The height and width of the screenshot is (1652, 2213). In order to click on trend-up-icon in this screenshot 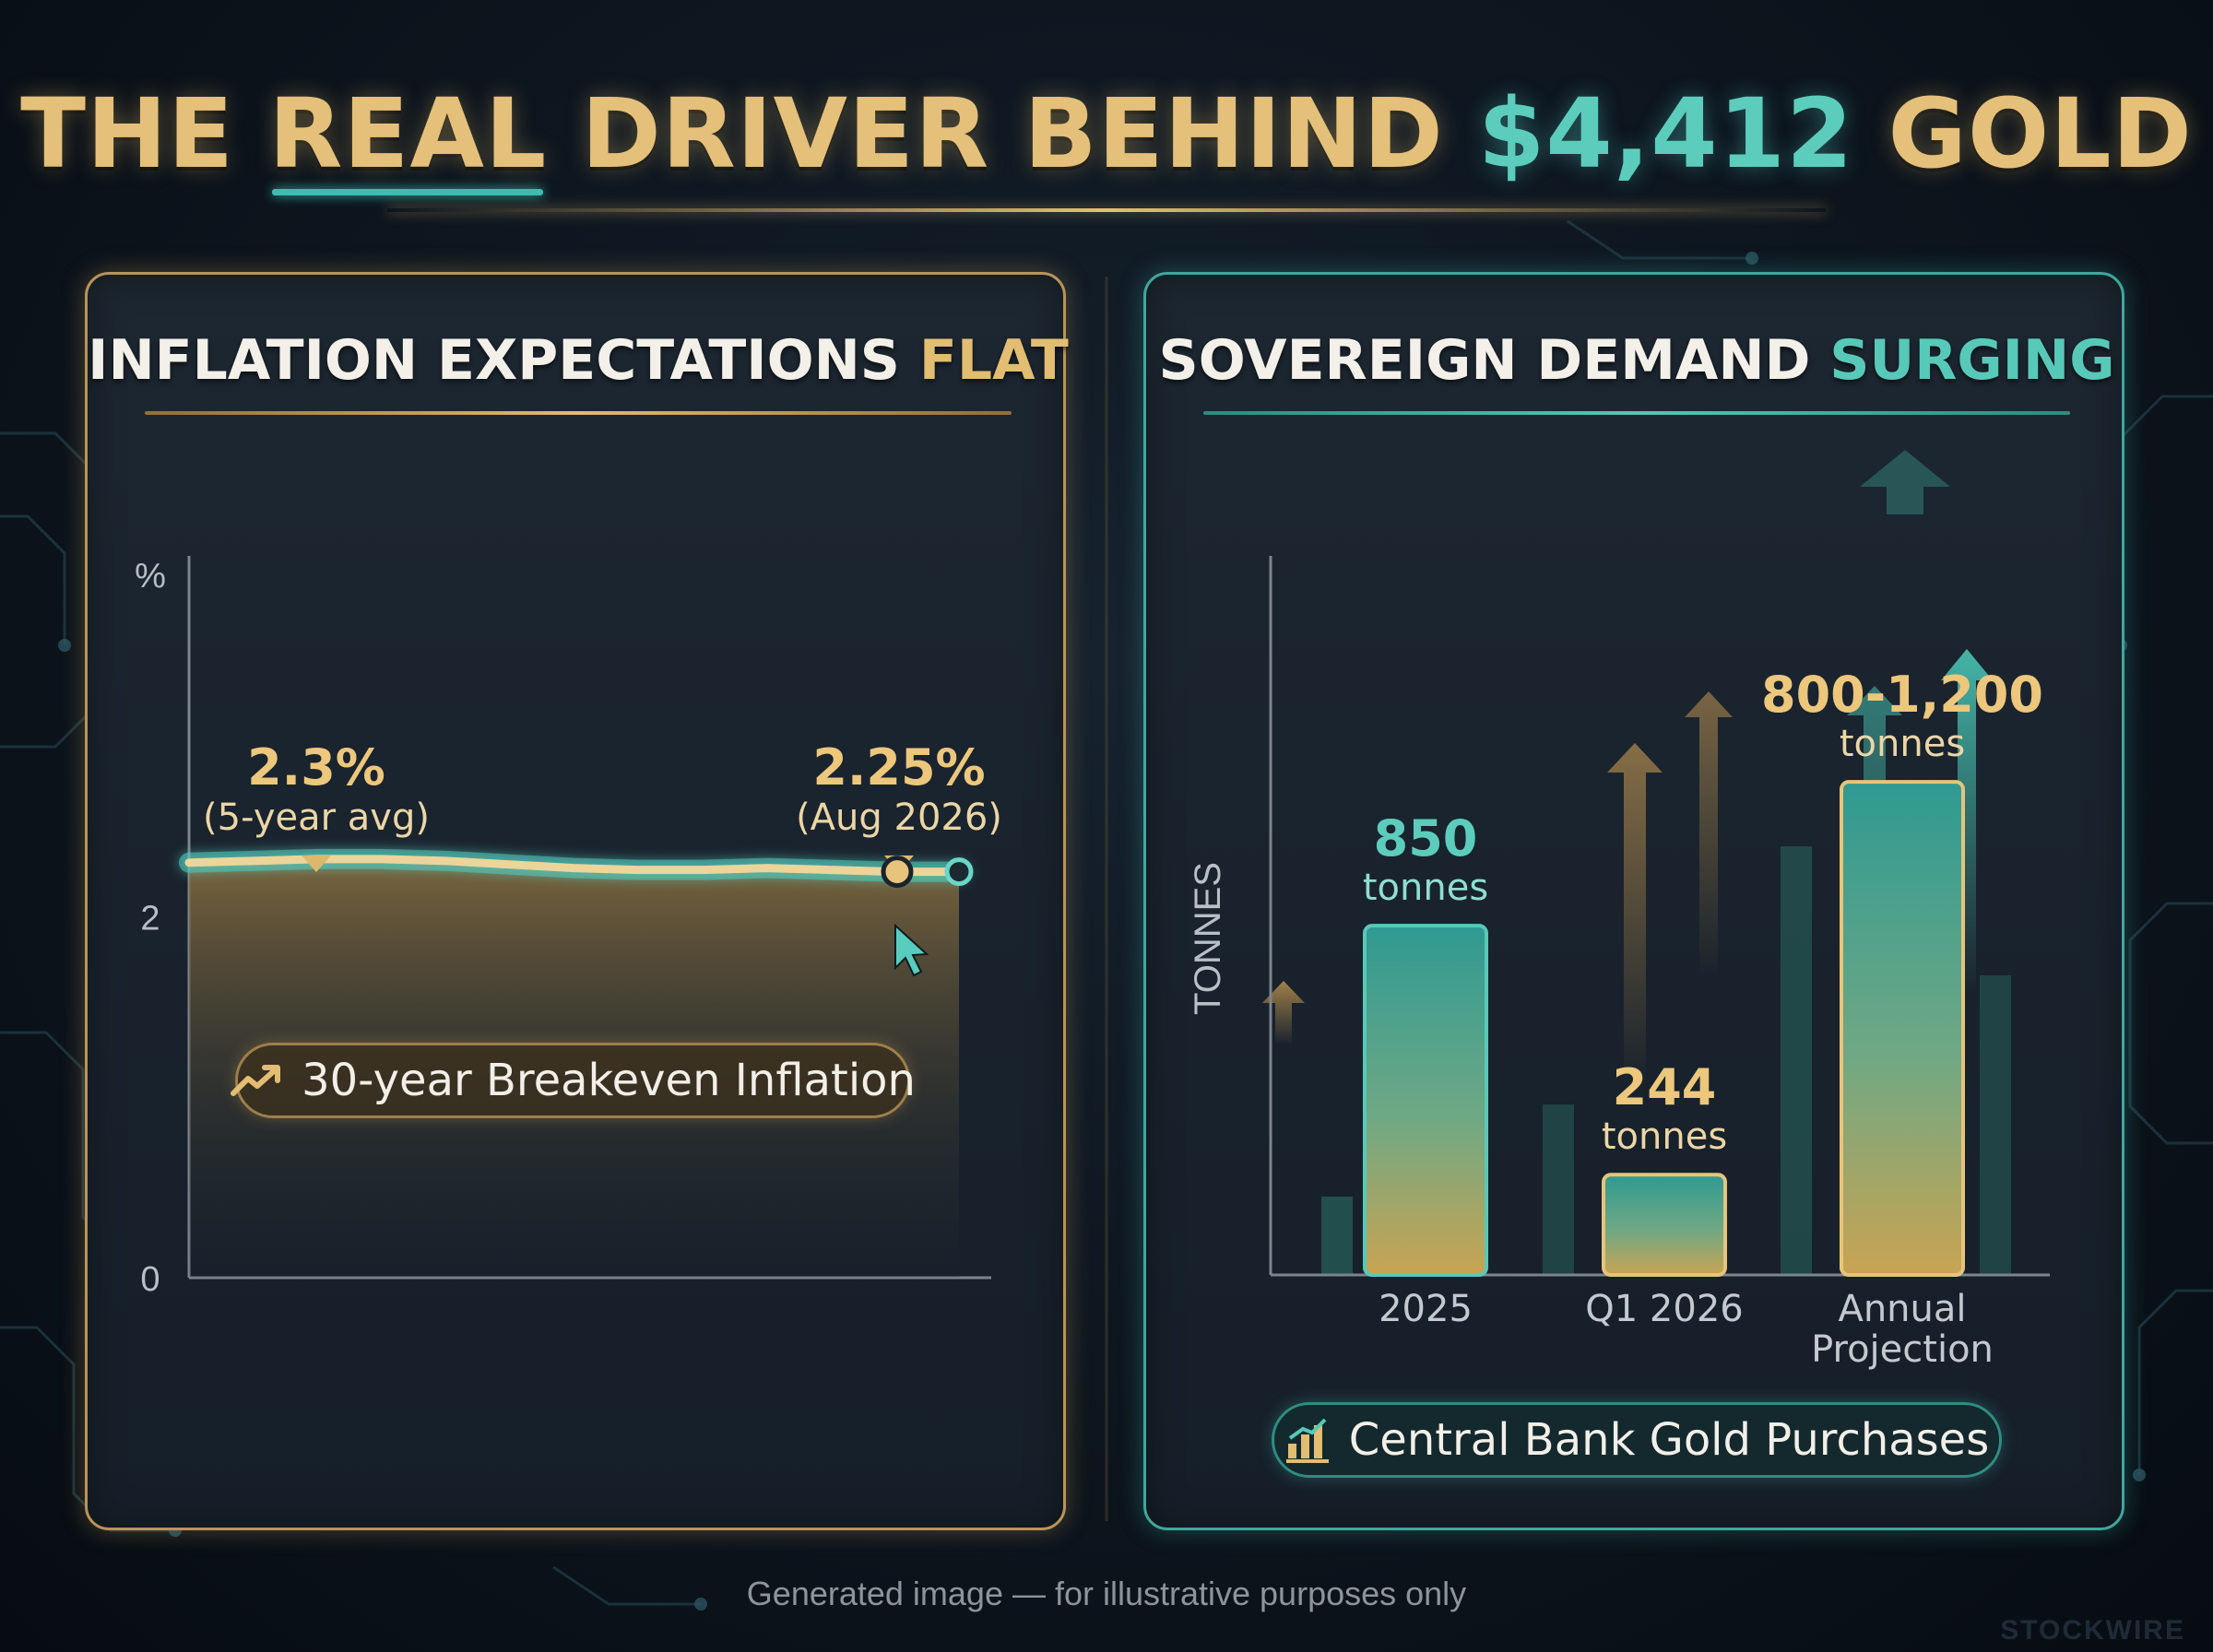, I will do `click(256, 1080)`.